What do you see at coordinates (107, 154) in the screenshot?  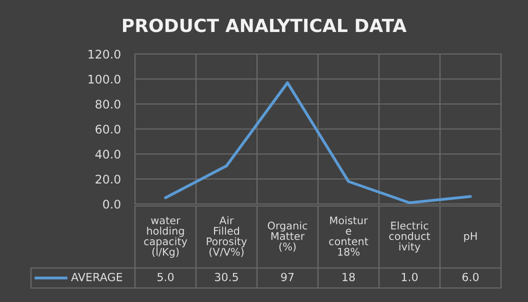 I see `y-tick-label: 40.0` at bounding box center [107, 154].